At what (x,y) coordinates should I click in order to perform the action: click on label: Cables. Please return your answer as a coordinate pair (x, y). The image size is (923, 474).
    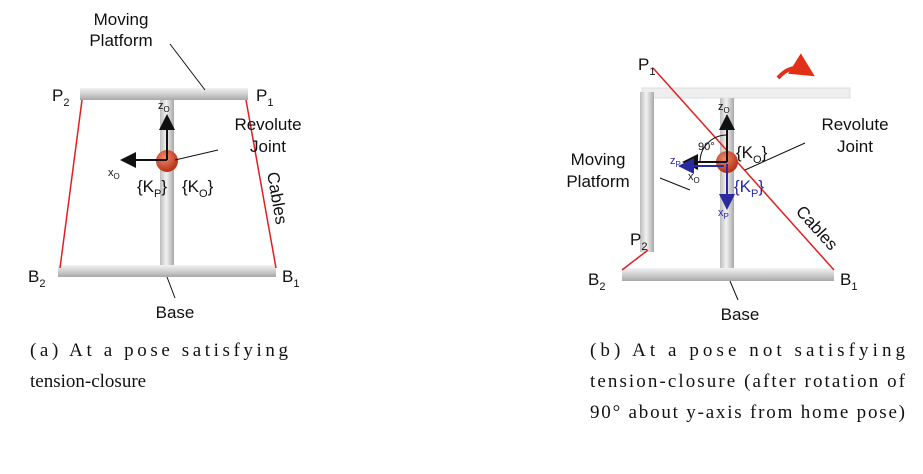
    Looking at the image, I should click on (817, 228).